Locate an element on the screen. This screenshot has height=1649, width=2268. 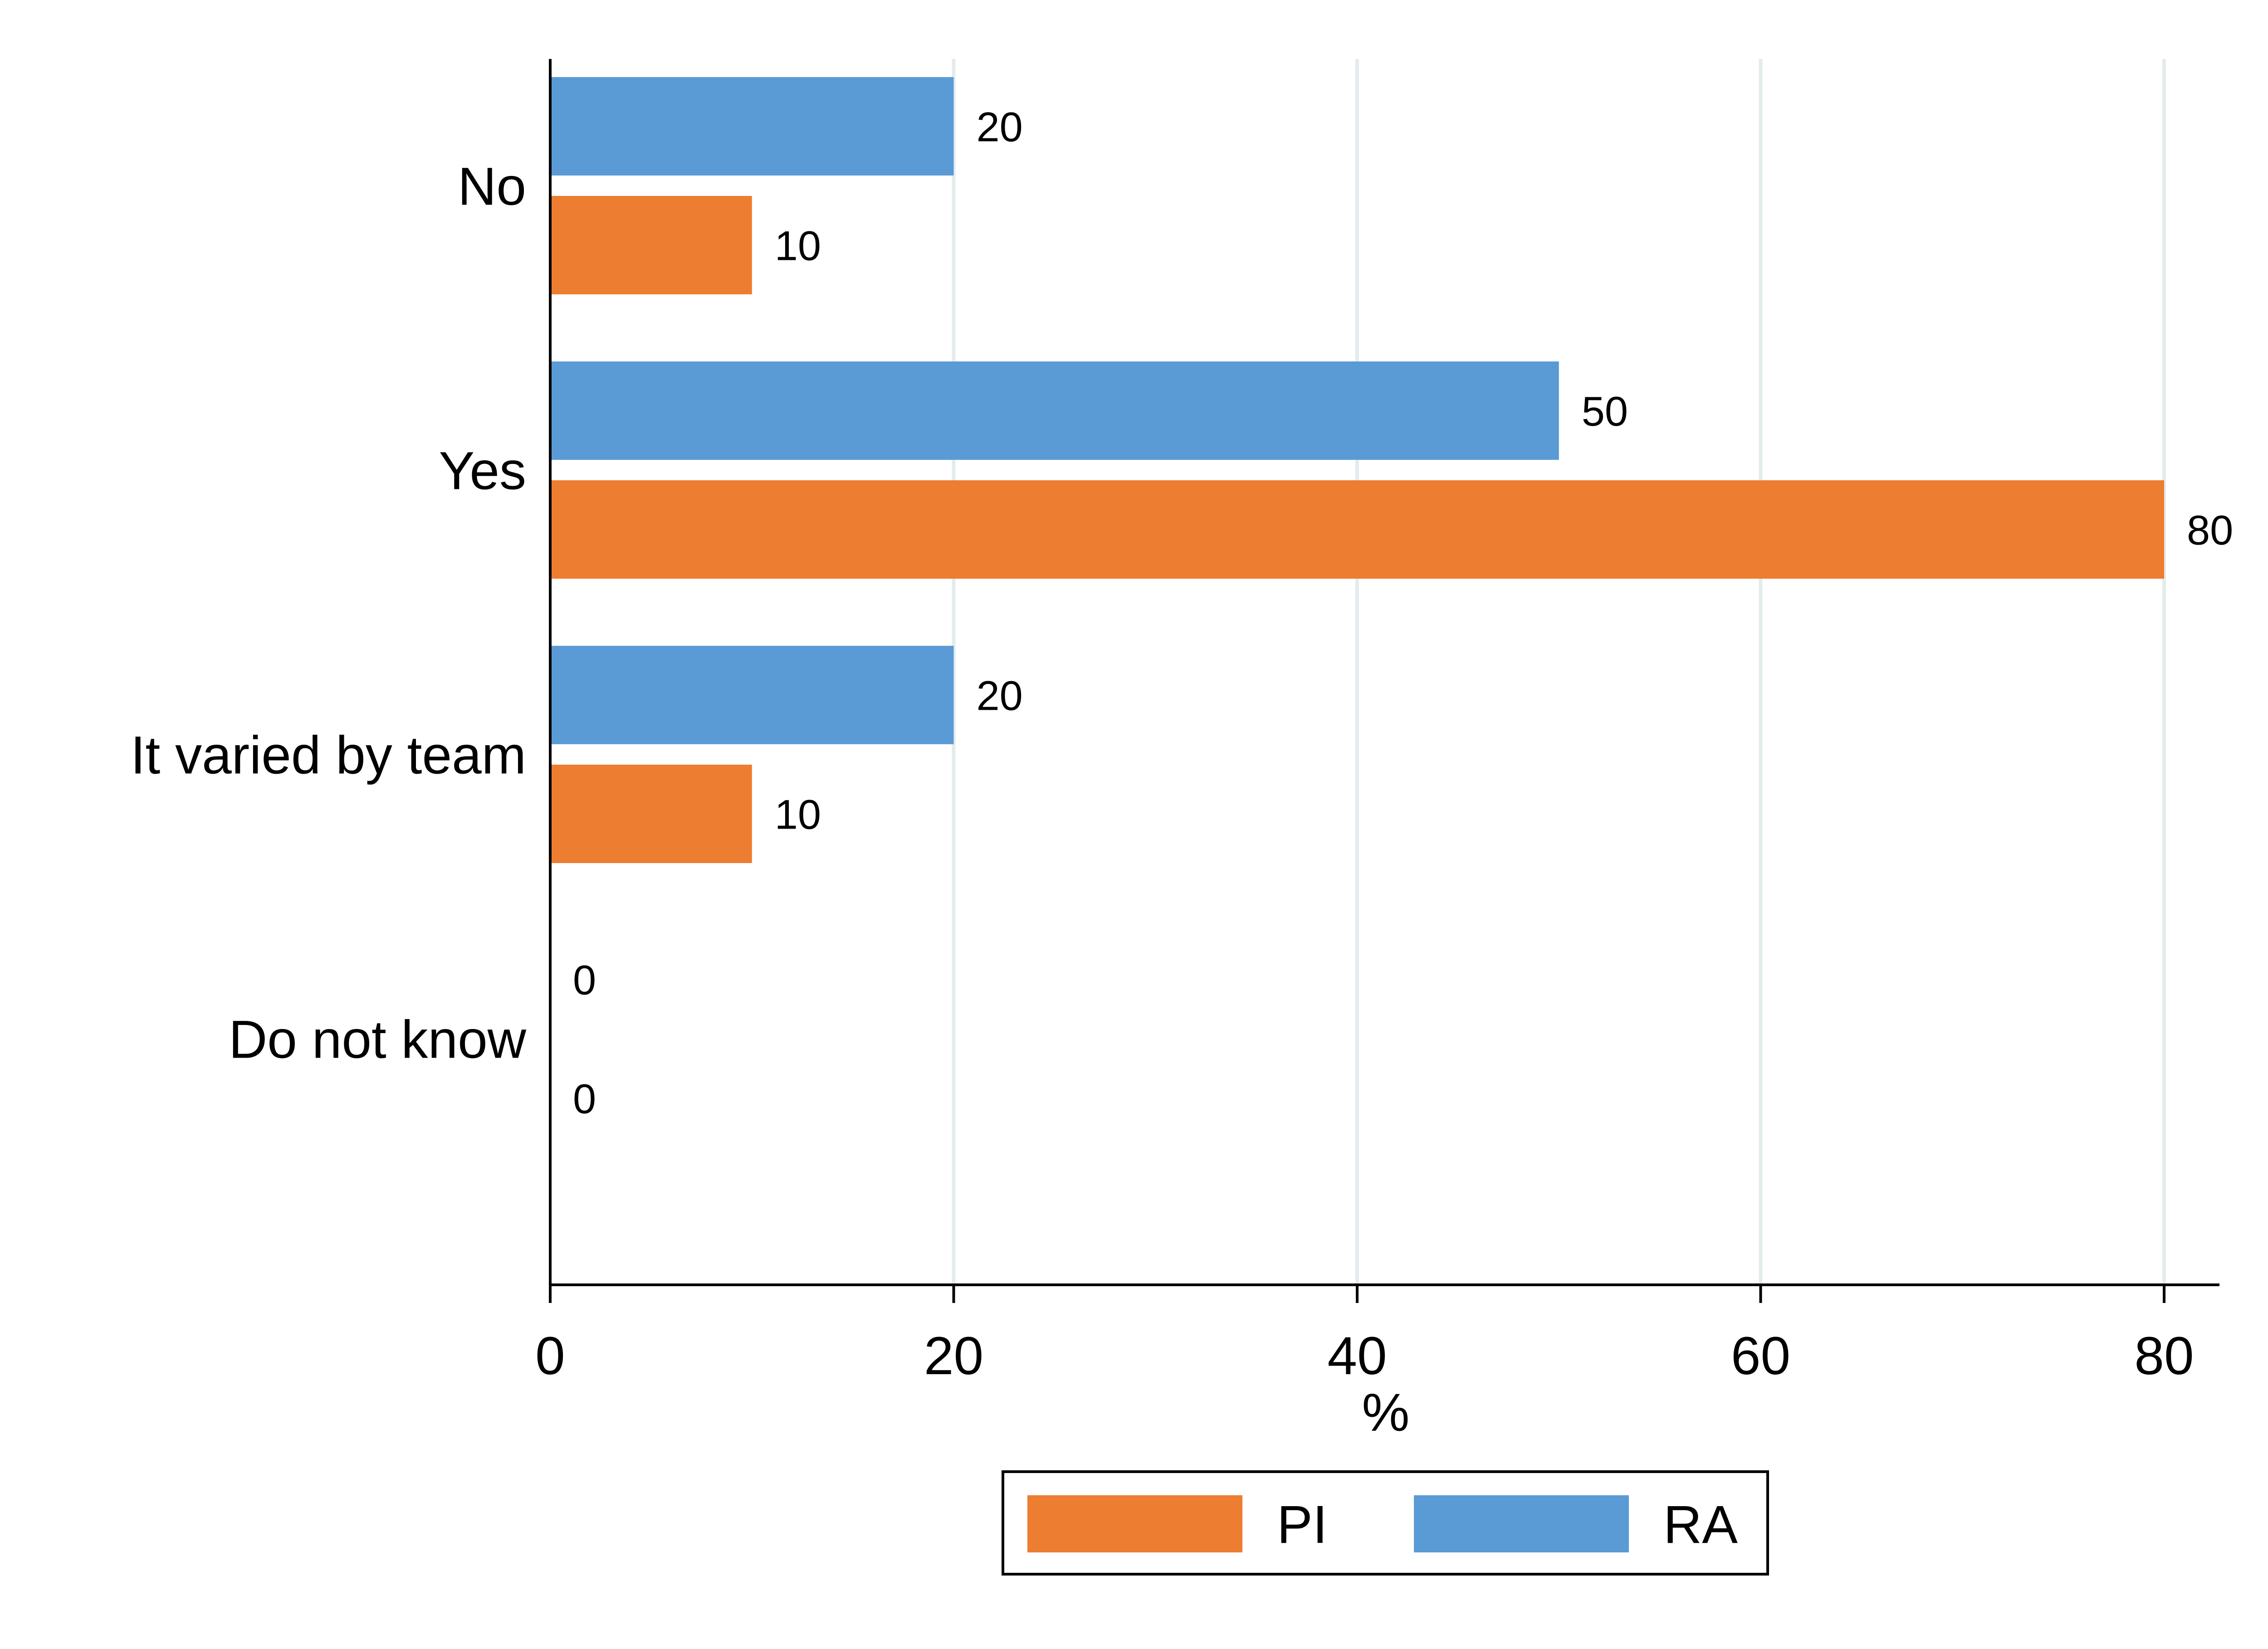
bar-pi-yes is located at coordinates (1357, 529).